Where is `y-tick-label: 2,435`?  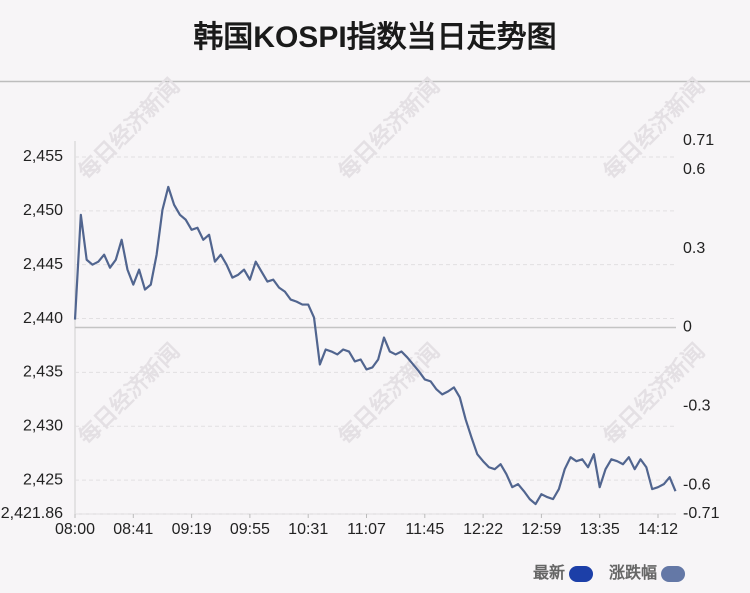 y-tick-label: 2,435 is located at coordinates (43, 372).